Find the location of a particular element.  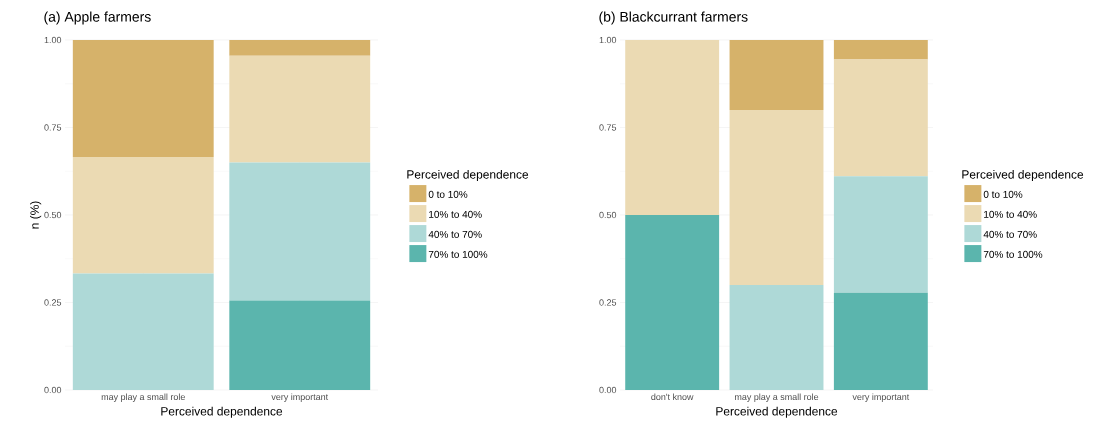

chart-title: (b) Blackcurrant farmers is located at coordinates (673, 18).